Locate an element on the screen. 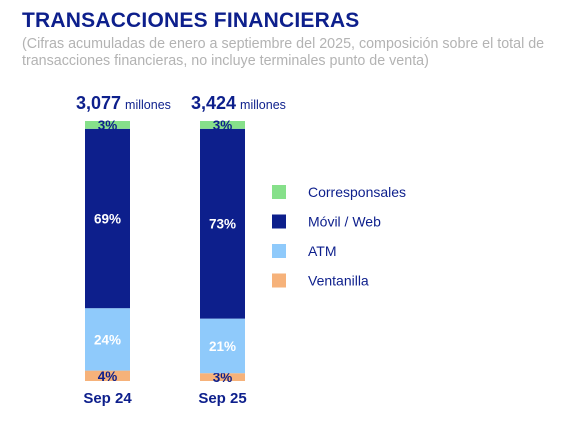  legend-label-movil-web: Móvil / Web is located at coordinates (344, 222).